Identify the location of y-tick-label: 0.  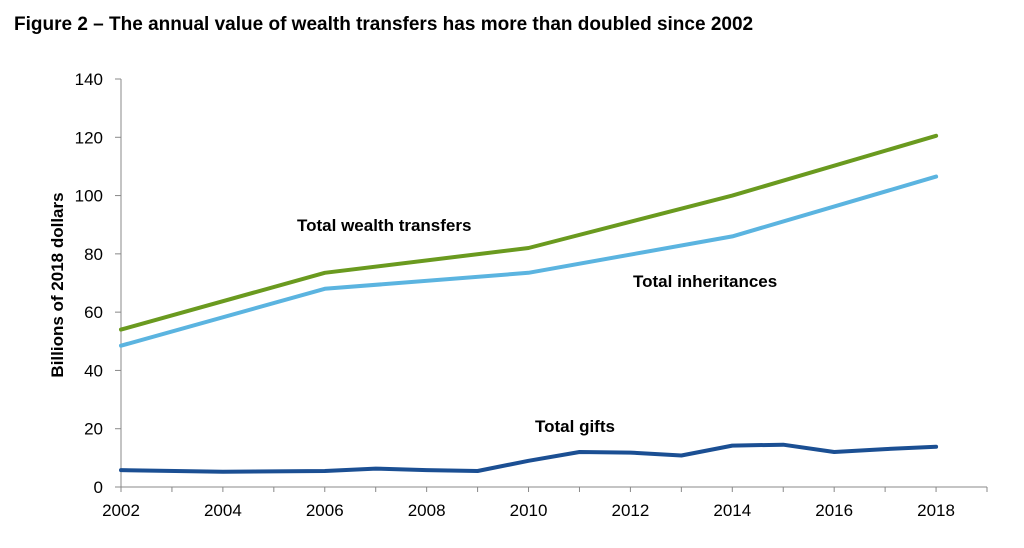
(98, 487).